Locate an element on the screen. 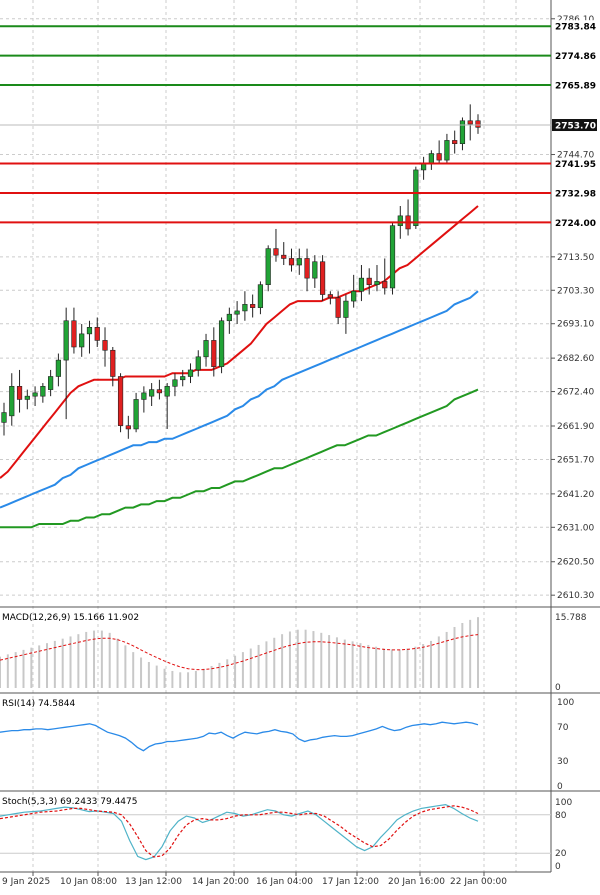  support-label: 2741.95 is located at coordinates (575, 165).